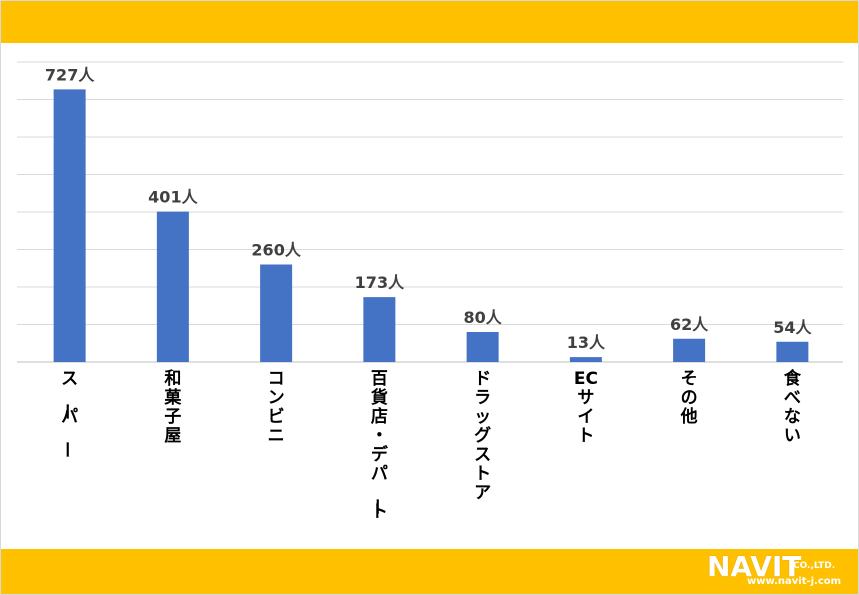 The image size is (859, 595). Describe the element at coordinates (70, 74) in the screenshot. I see `value-label: 727人` at that location.